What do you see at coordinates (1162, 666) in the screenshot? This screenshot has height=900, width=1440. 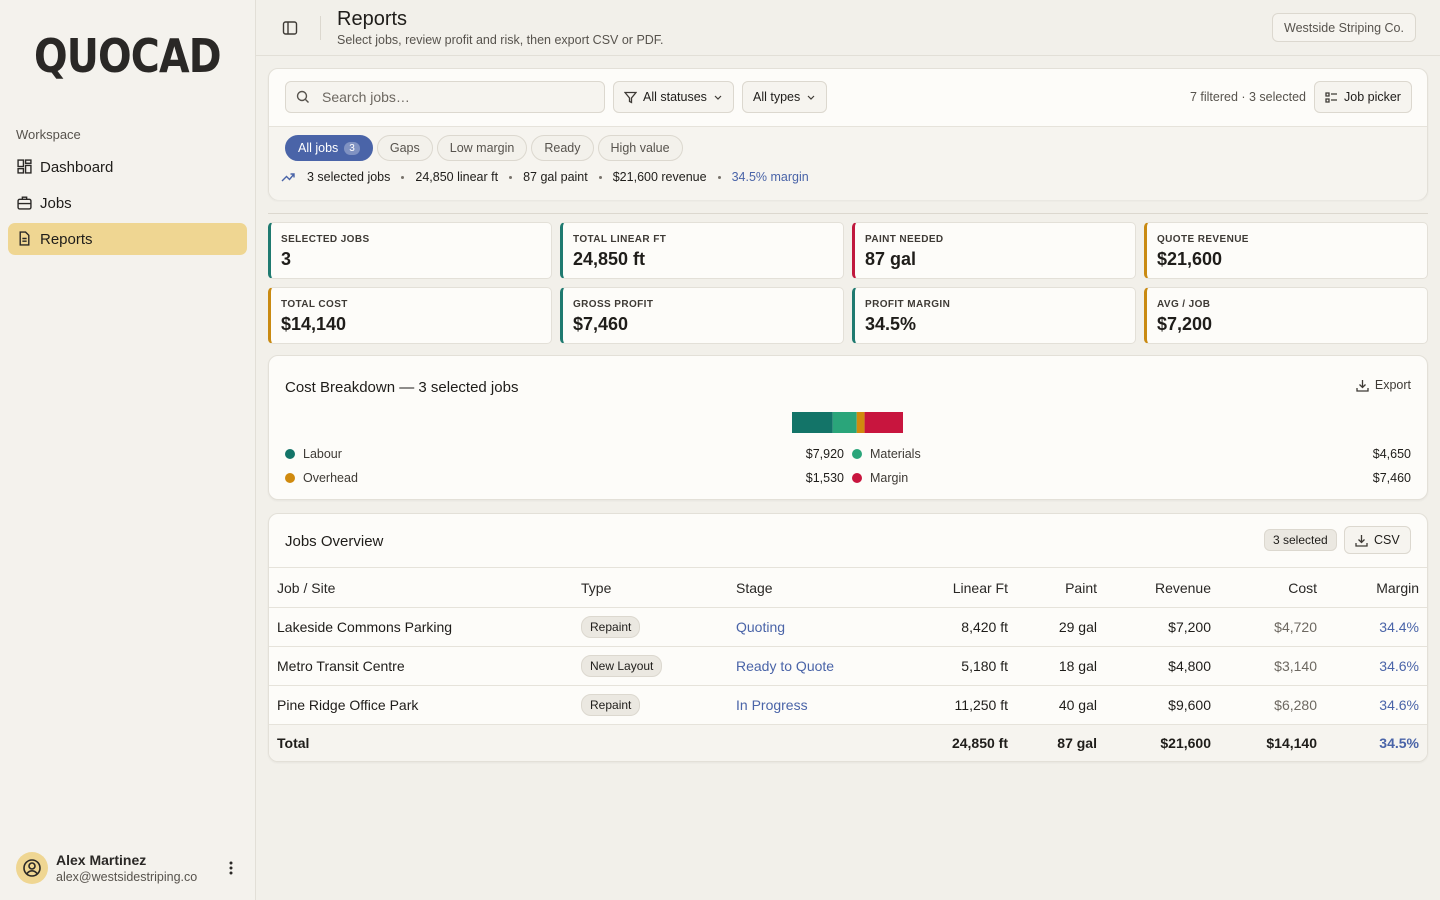 I see `cell: $4,800` at bounding box center [1162, 666].